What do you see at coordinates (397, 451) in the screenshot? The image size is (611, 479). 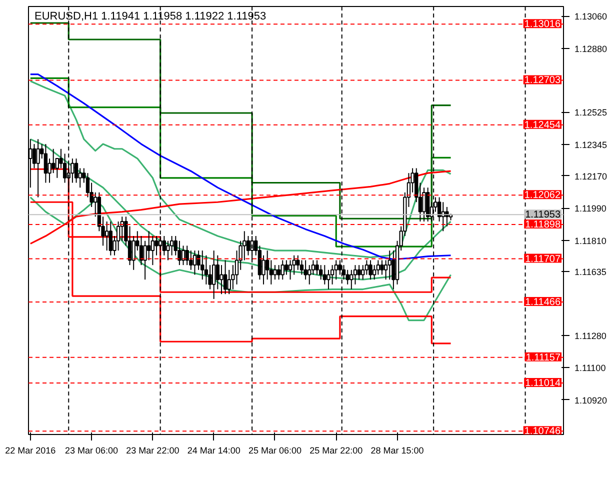 I see `x-tick-label: 28 Mar 15:00` at bounding box center [397, 451].